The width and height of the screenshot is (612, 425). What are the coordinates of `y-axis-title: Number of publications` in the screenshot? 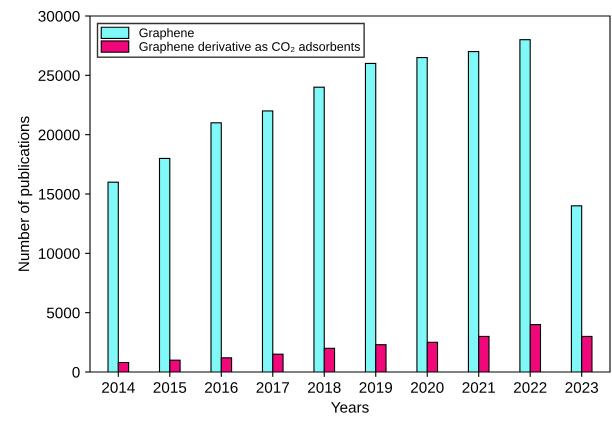 It's located at (25, 193).